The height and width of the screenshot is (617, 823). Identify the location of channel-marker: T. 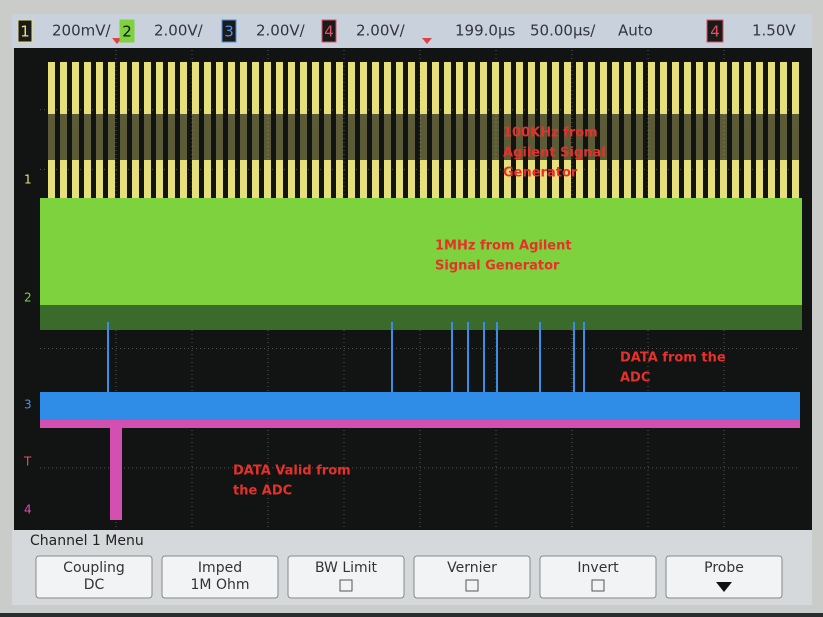
(27, 462).